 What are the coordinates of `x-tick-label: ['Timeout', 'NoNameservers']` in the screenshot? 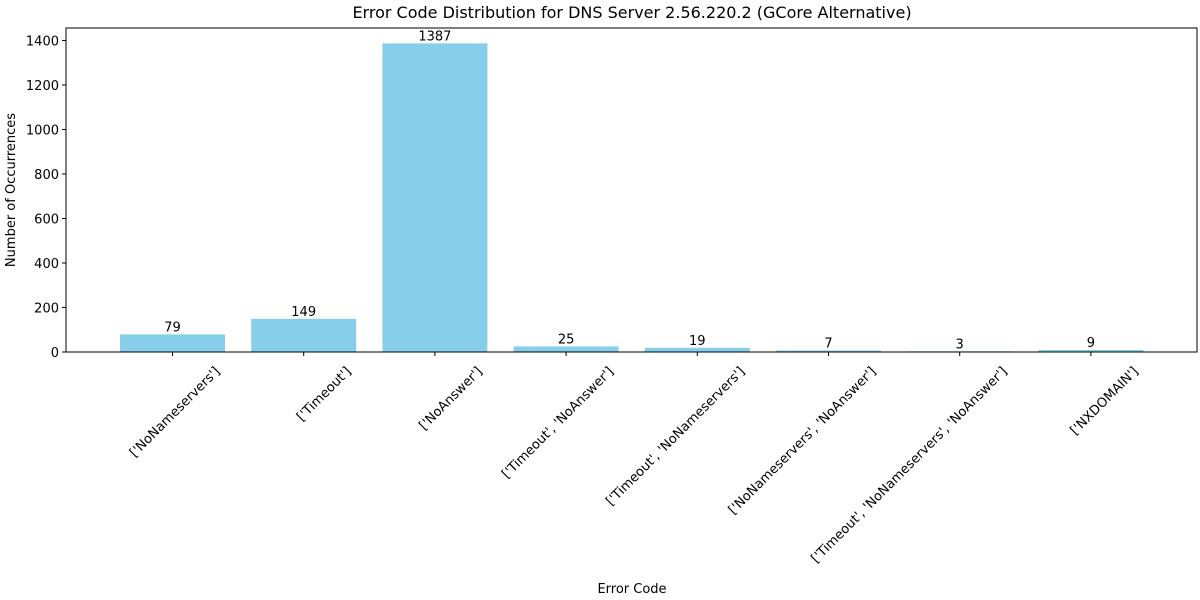 It's located at (675, 436).